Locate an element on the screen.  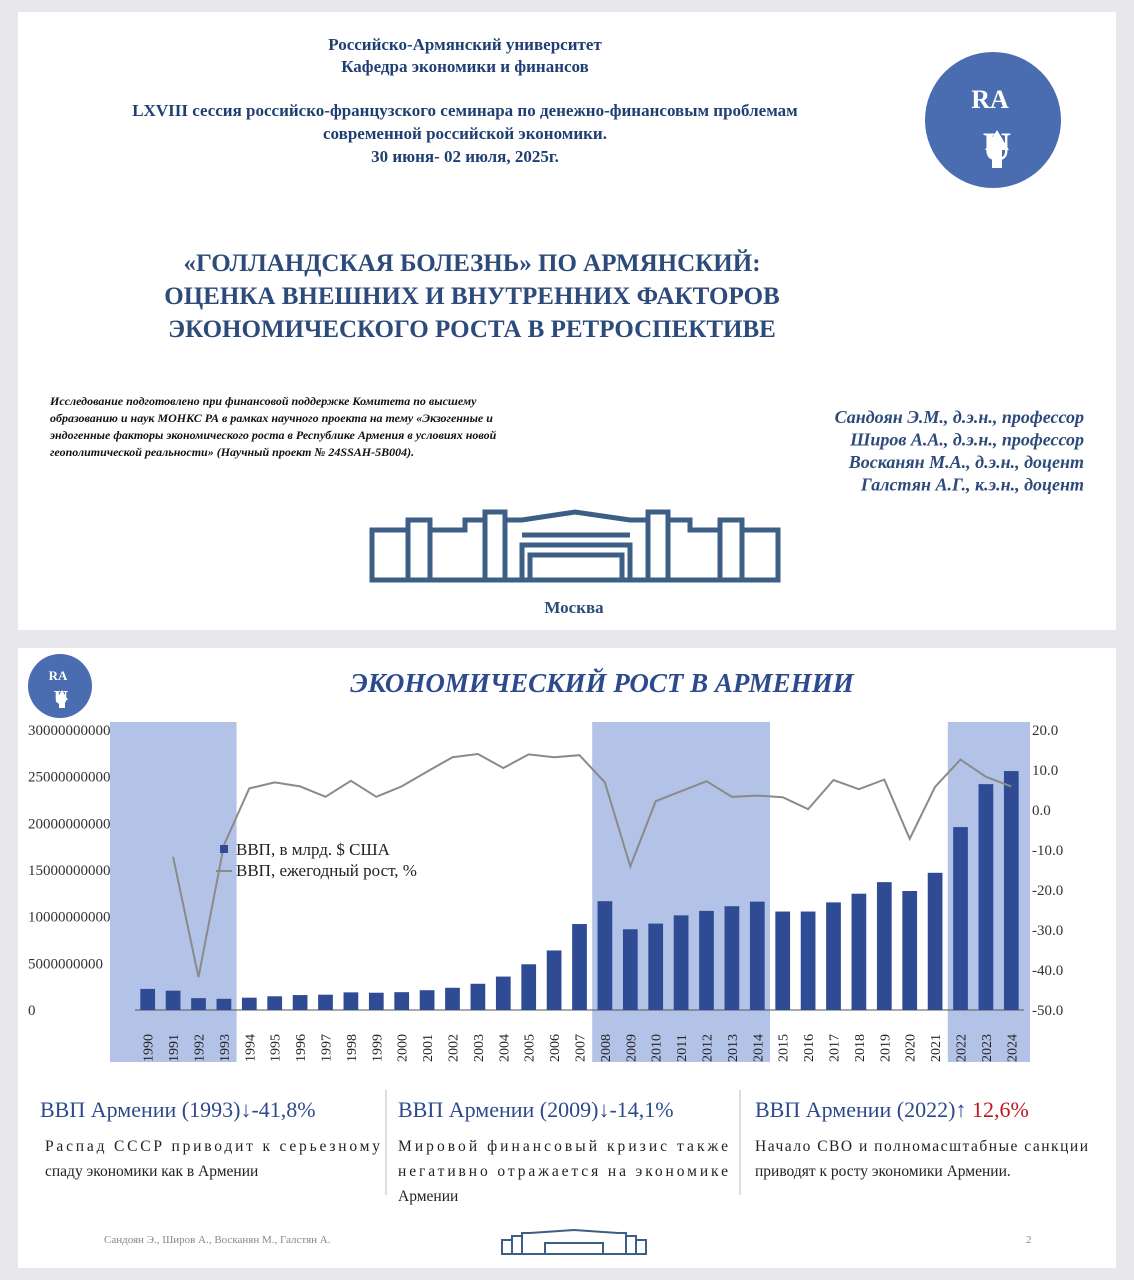
header-line: Кафедра экономики и финансов is located at coordinates (465, 66).